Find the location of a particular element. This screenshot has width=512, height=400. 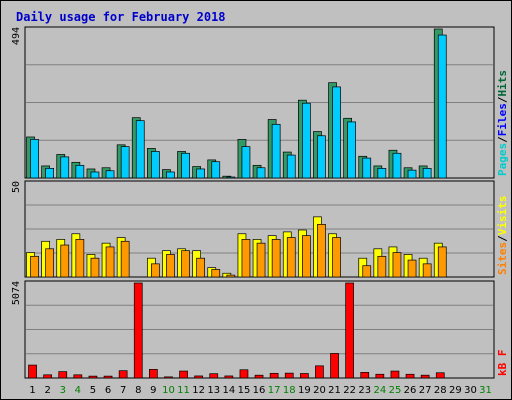

side-legend-item: kB F is located at coordinates (502, 363).